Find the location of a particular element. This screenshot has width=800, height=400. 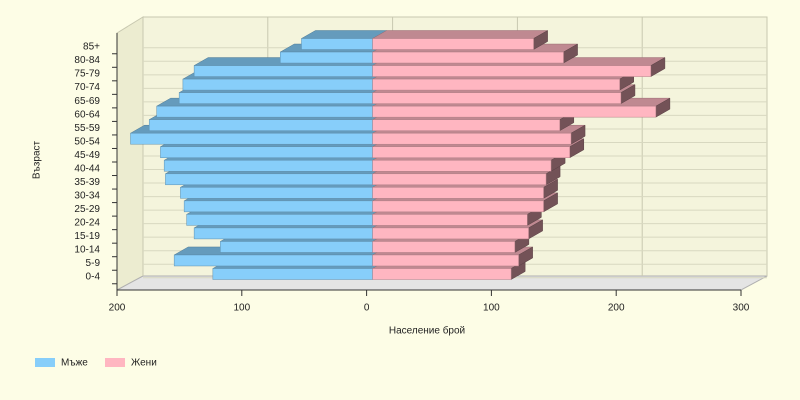

y-tick-label: 0-4 is located at coordinates (93, 277).